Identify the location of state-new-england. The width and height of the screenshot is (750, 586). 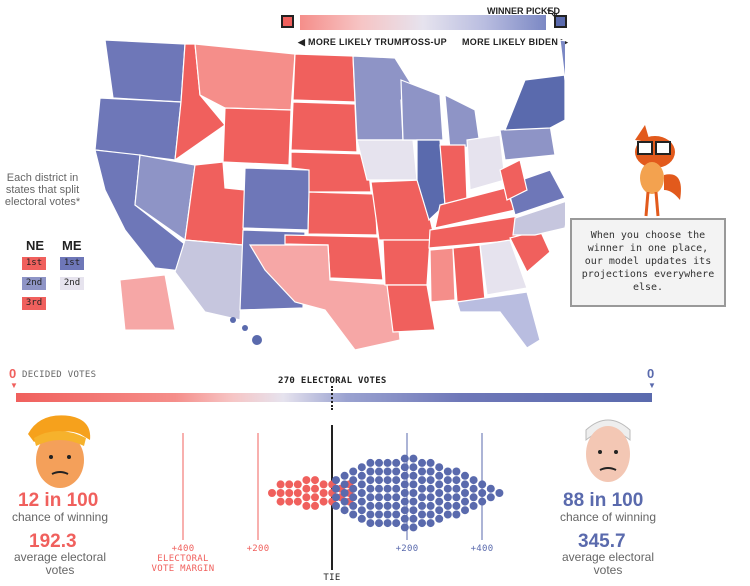
(562, 61).